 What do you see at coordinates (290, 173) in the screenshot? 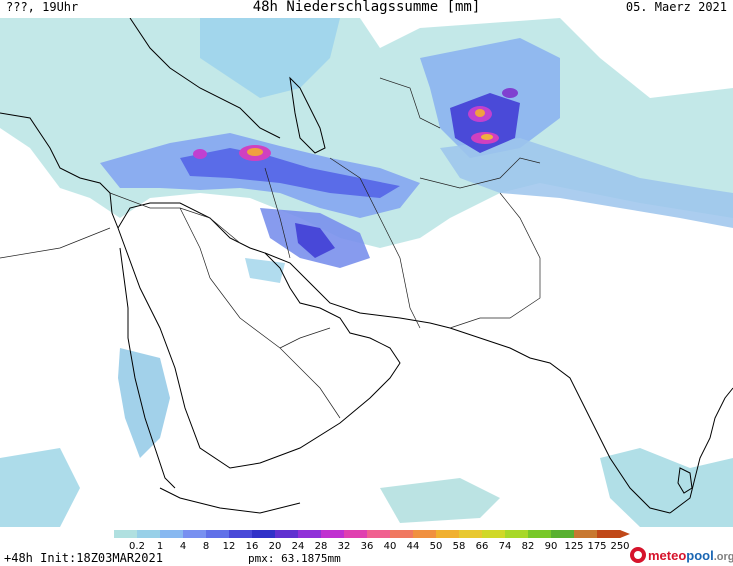
I see `precip-area-band-core` at bounding box center [290, 173].